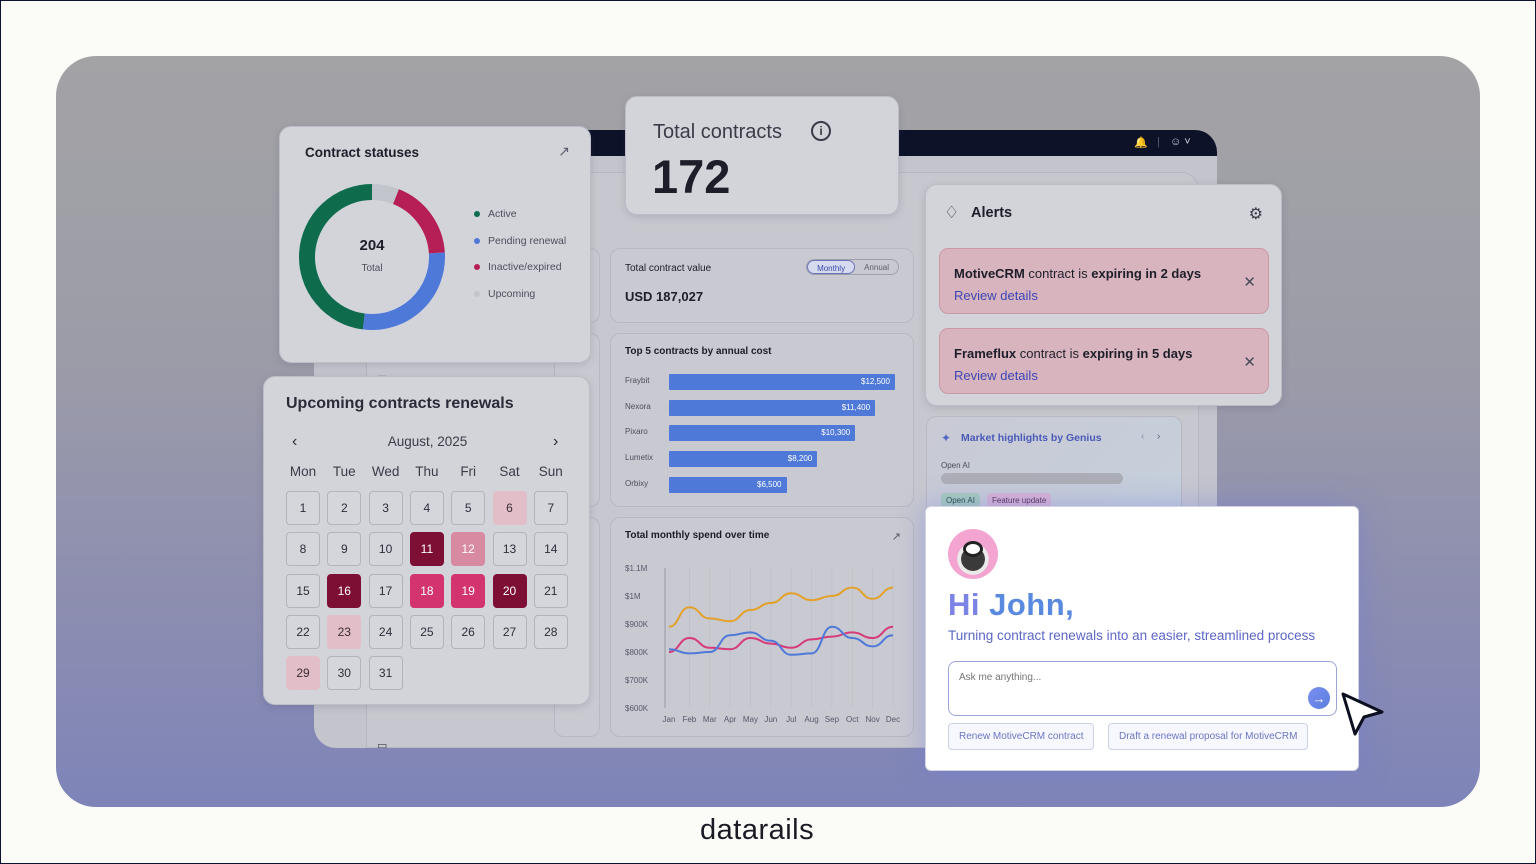  I want to click on x-tick-label: May, so click(750, 719).